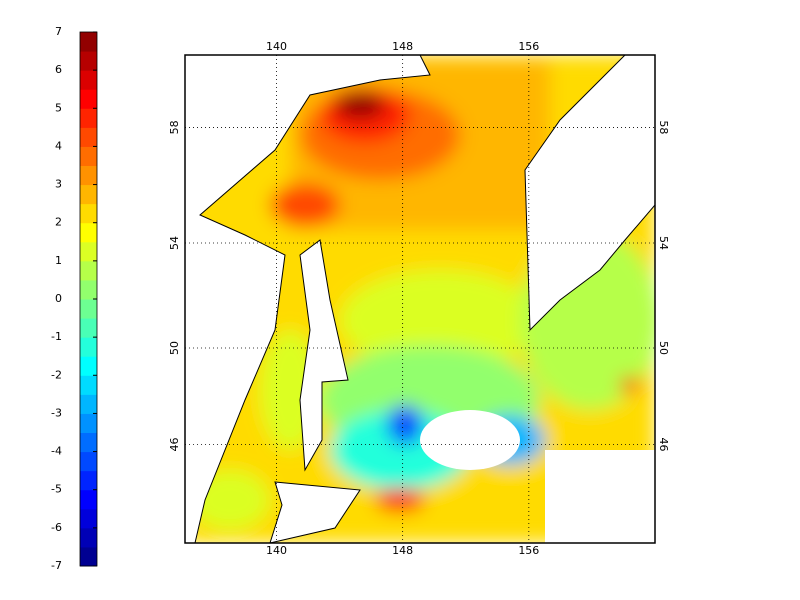 The height and width of the screenshot is (600, 800). What do you see at coordinates (528, 550) in the screenshot?
I see `lon-label-bottom: 156` at bounding box center [528, 550].